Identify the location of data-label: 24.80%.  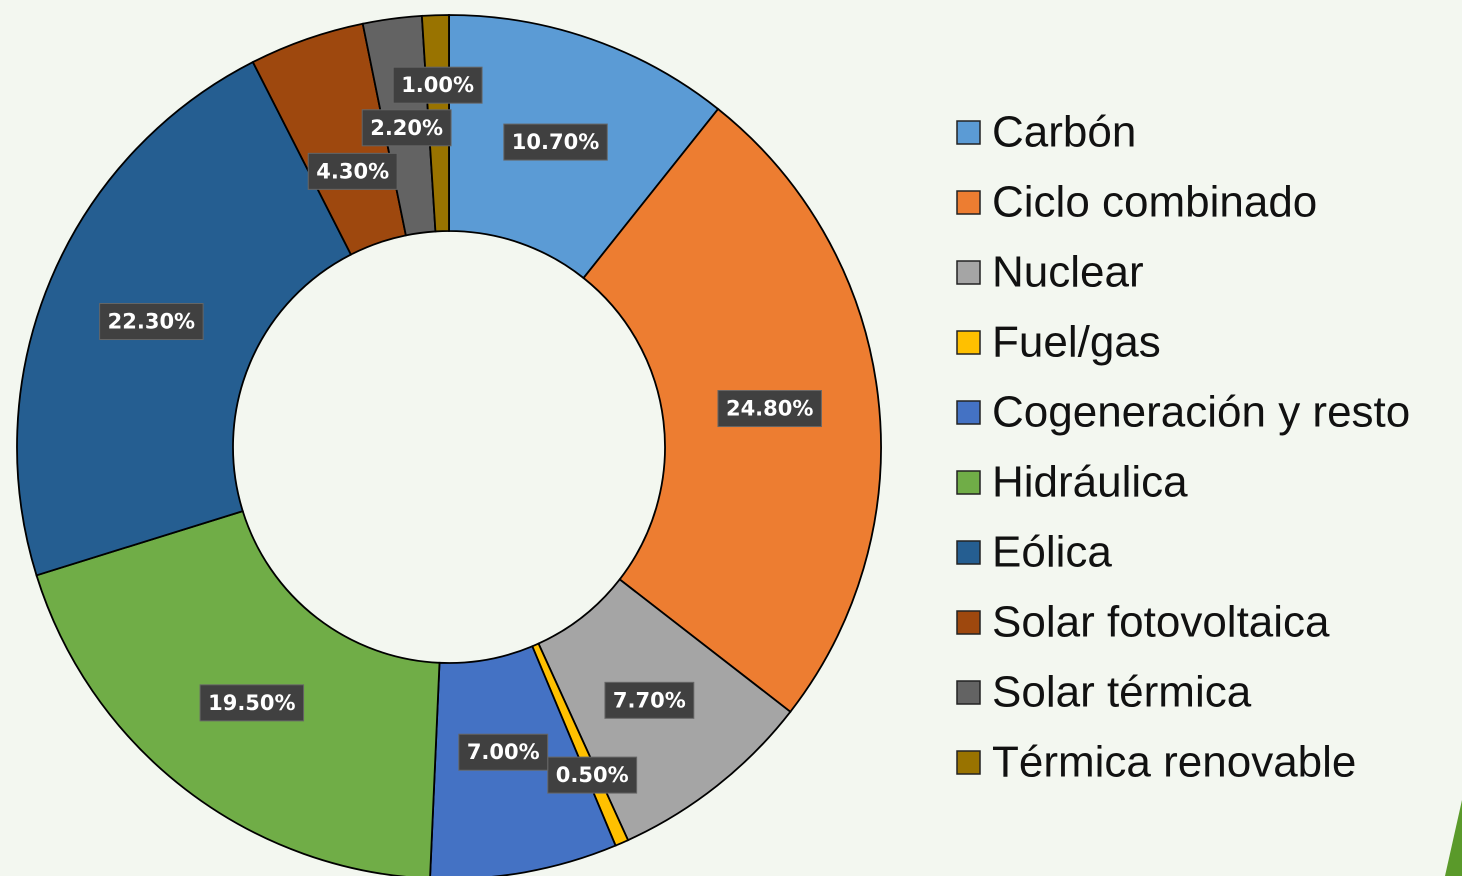
(769, 409).